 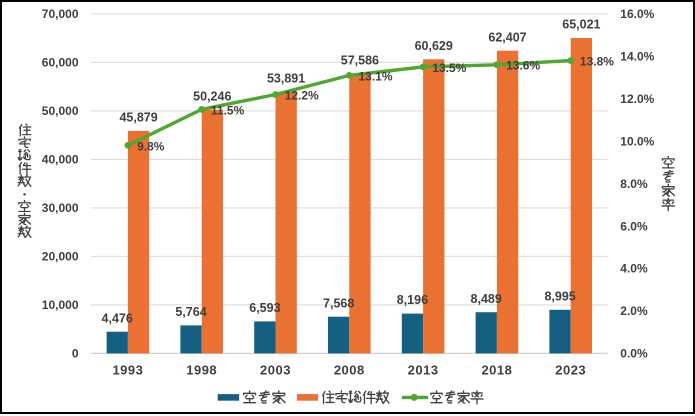 I want to click on svg-text: 60,629, so click(x=434, y=46).